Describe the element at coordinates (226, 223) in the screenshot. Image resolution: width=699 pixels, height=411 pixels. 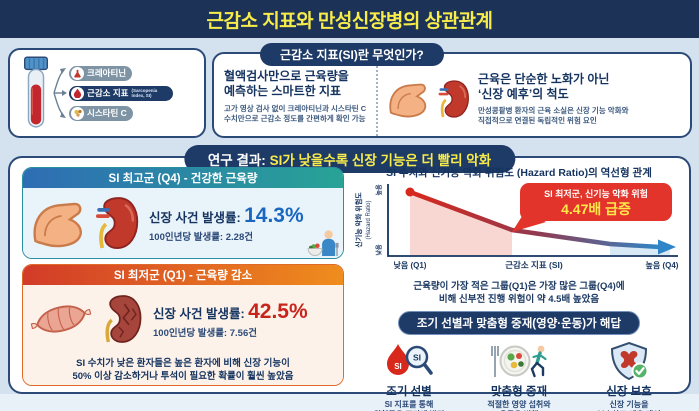
I see `q4-stats: 신장 사건 발생률: 14.3% 100인년당 발생률: 2.28건` at that location.